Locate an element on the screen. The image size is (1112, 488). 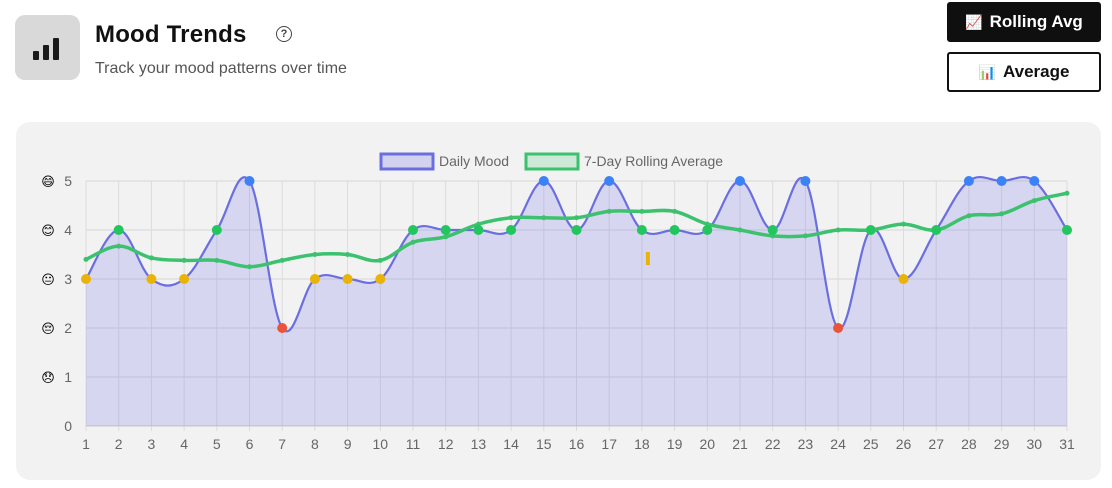
x-tick-label: 31 is located at coordinates (1067, 444).